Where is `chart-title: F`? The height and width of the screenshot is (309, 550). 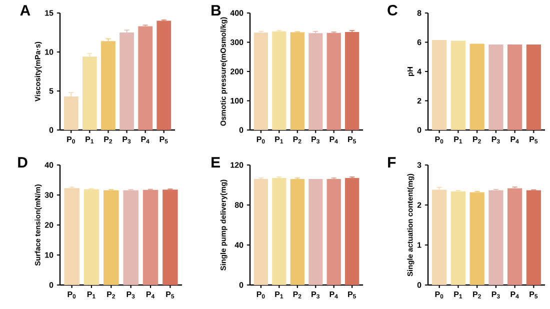
chart-title: F is located at coordinates (392, 162).